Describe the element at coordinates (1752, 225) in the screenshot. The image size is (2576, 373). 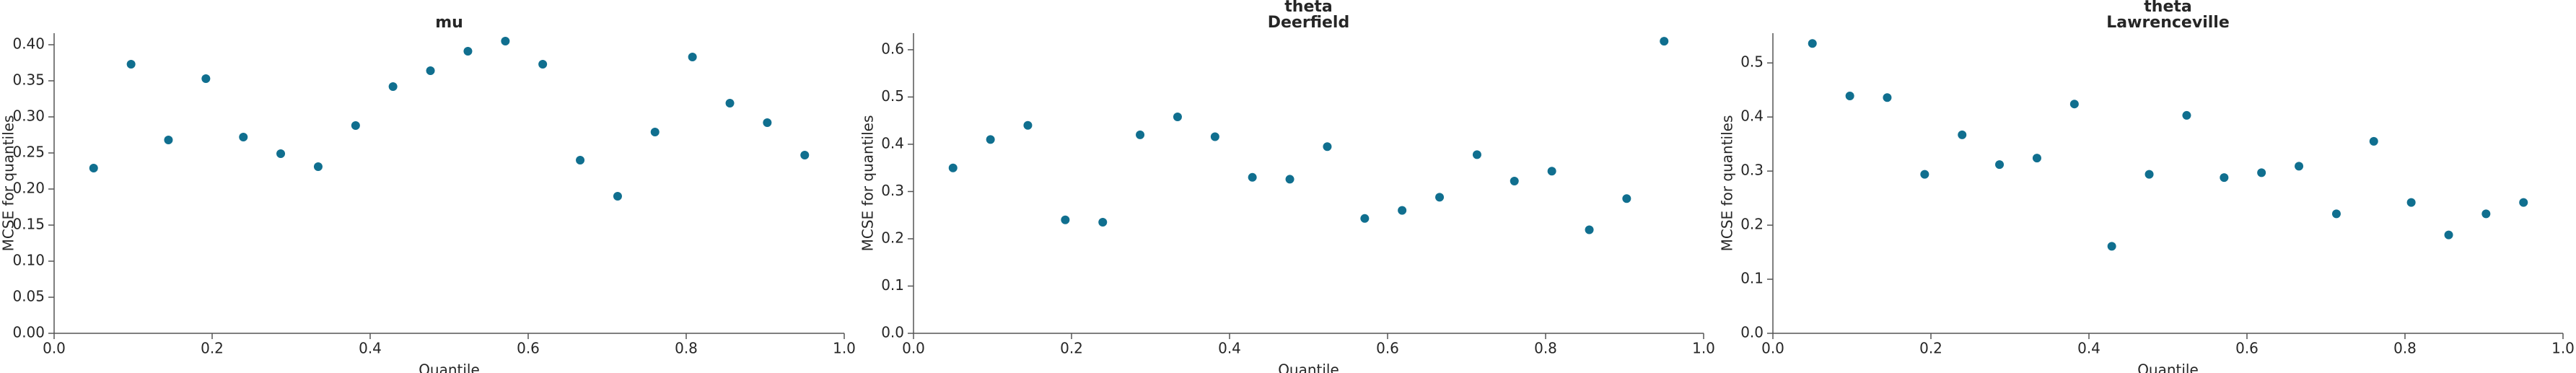
I see `y-tick-label: 0.2` at that location.